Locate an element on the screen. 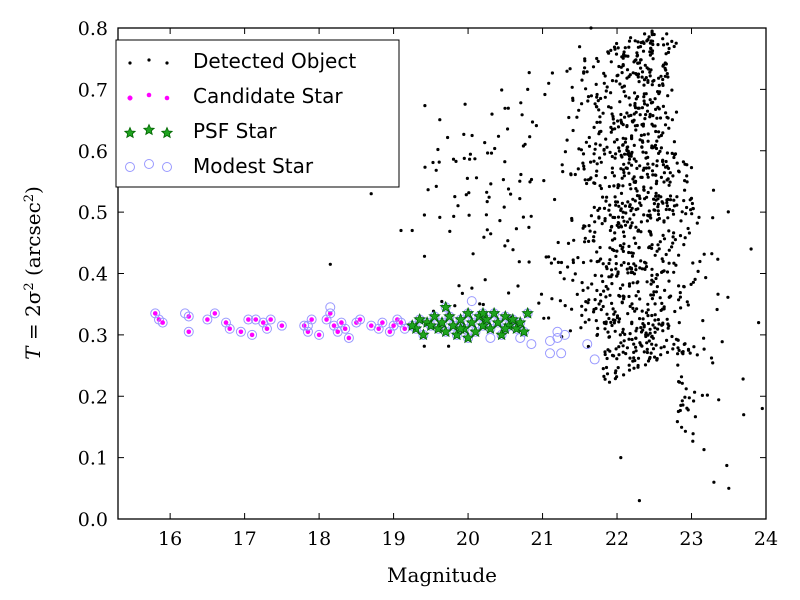 Image resolution: width=800 pixels, height=600 pixels. y-tick-label: 0.1 is located at coordinates (93, 459).